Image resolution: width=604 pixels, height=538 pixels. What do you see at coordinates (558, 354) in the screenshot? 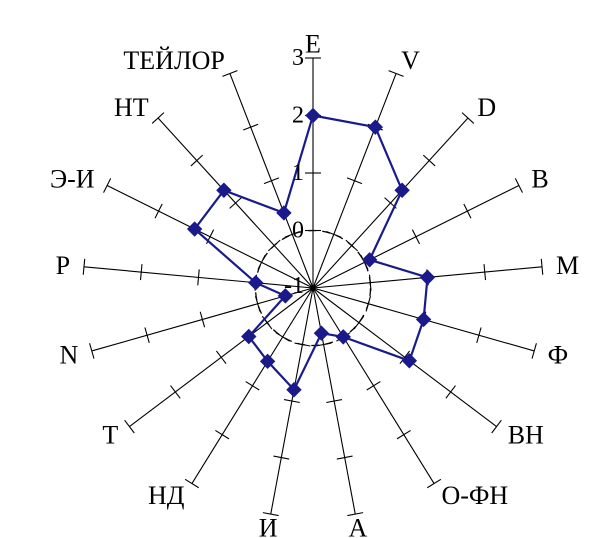
I see `axis-label: Ф` at bounding box center [558, 354].